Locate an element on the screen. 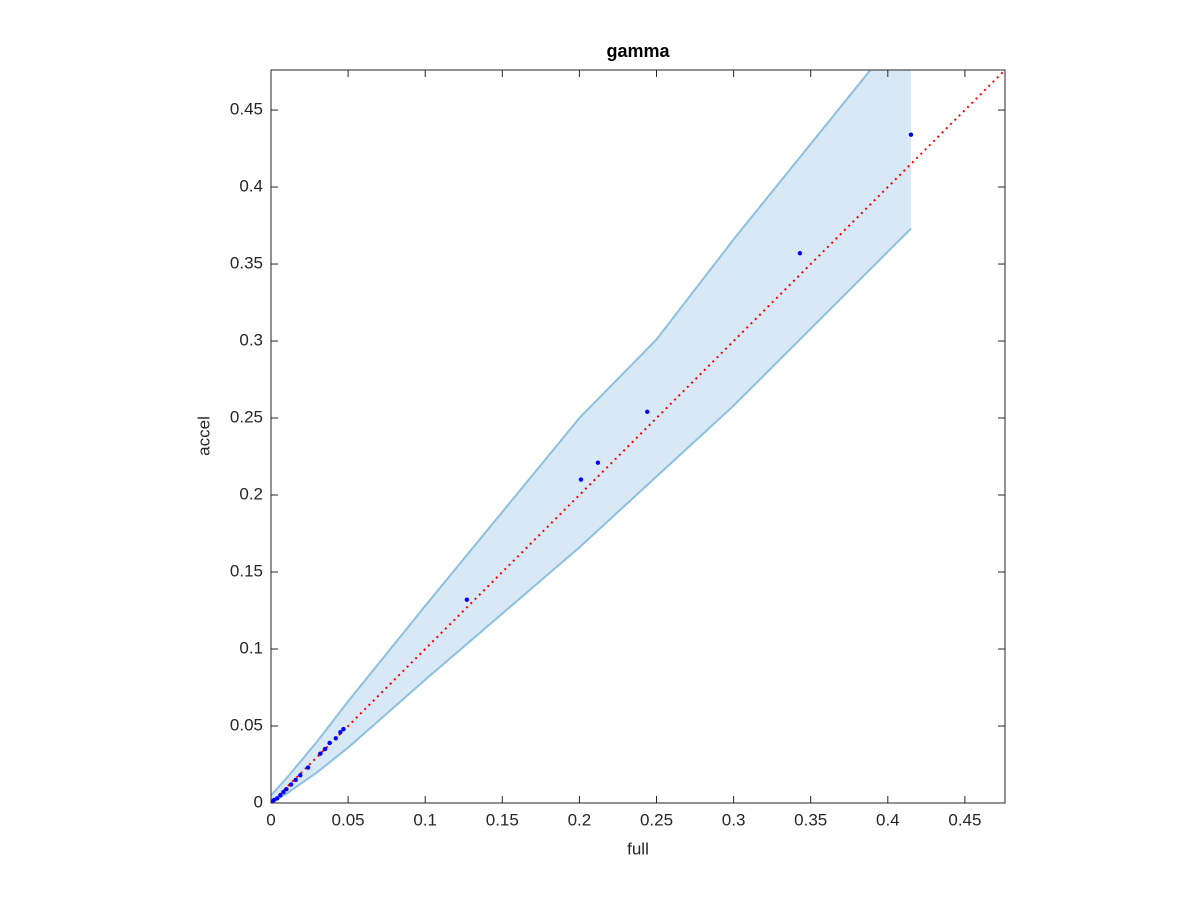 The width and height of the screenshot is (1200, 900). x-tick-label: 0 is located at coordinates (270, 819).